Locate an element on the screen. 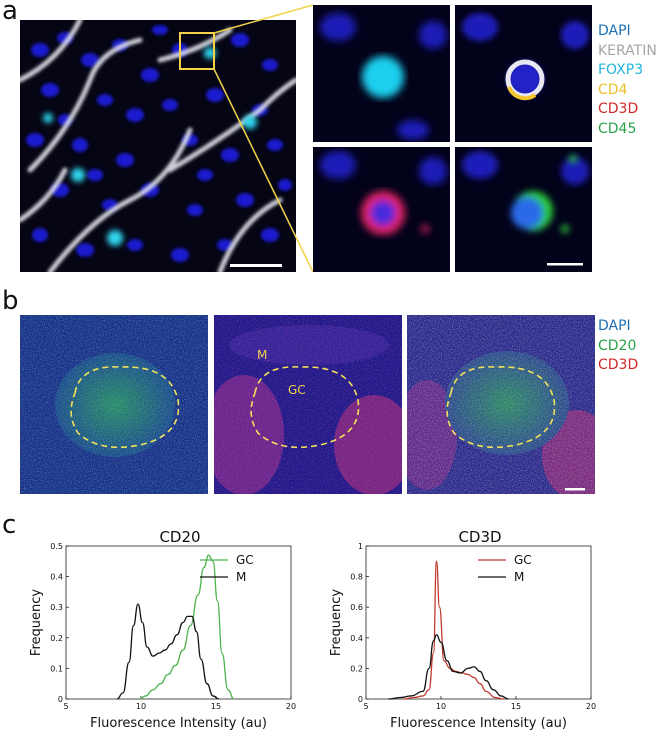  zoom-tile-foxp3 is located at coordinates (381, 73).